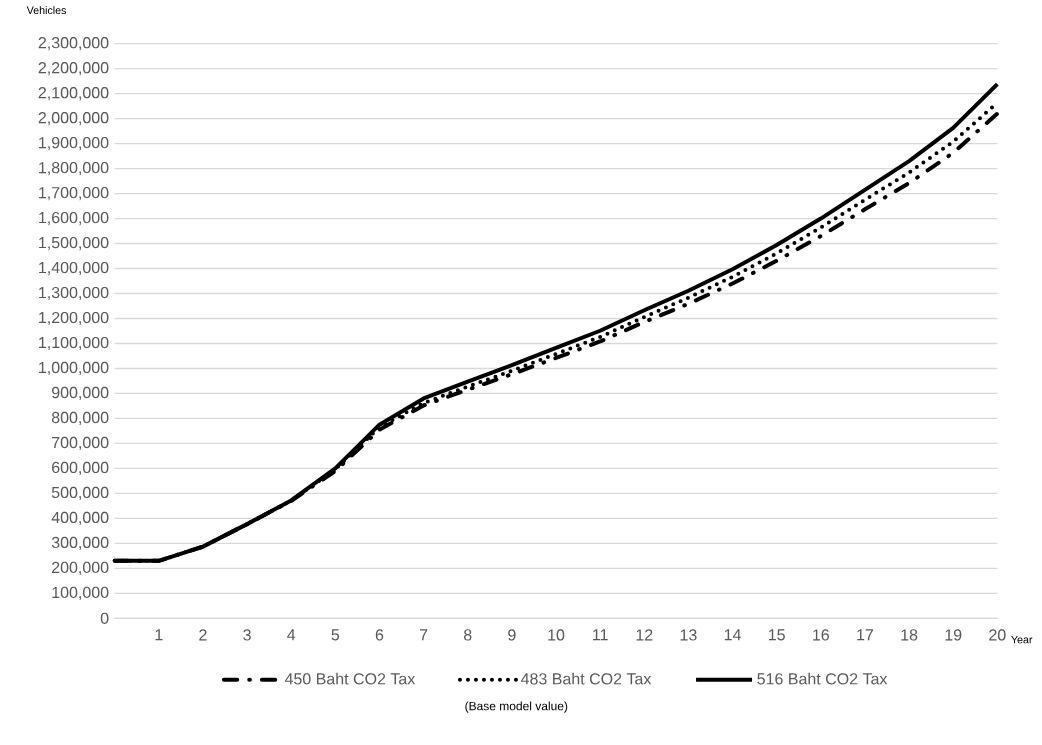  I want to click on x-tick-label: 12, so click(644, 635).